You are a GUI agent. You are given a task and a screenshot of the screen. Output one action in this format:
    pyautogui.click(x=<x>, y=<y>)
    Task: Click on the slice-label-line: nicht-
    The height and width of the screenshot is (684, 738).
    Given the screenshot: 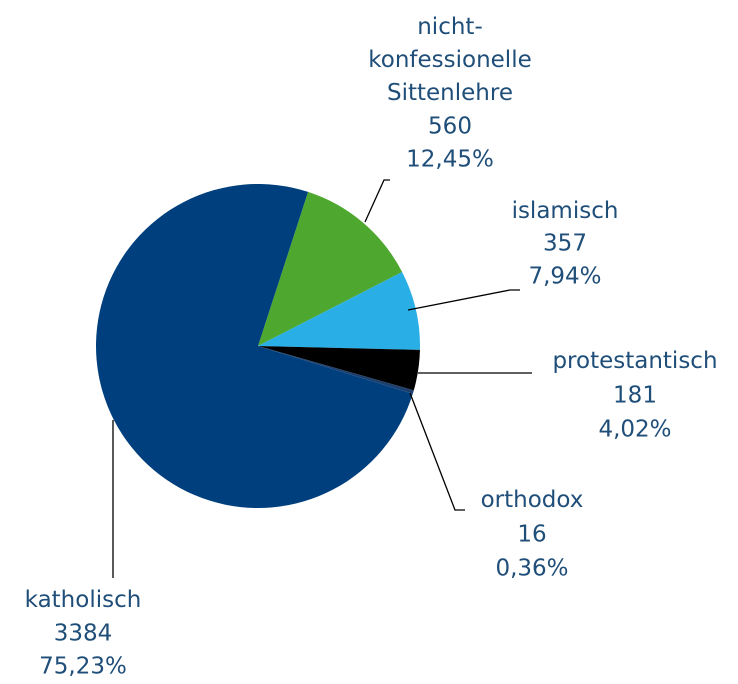 What is the action you would take?
    pyautogui.click(x=450, y=27)
    